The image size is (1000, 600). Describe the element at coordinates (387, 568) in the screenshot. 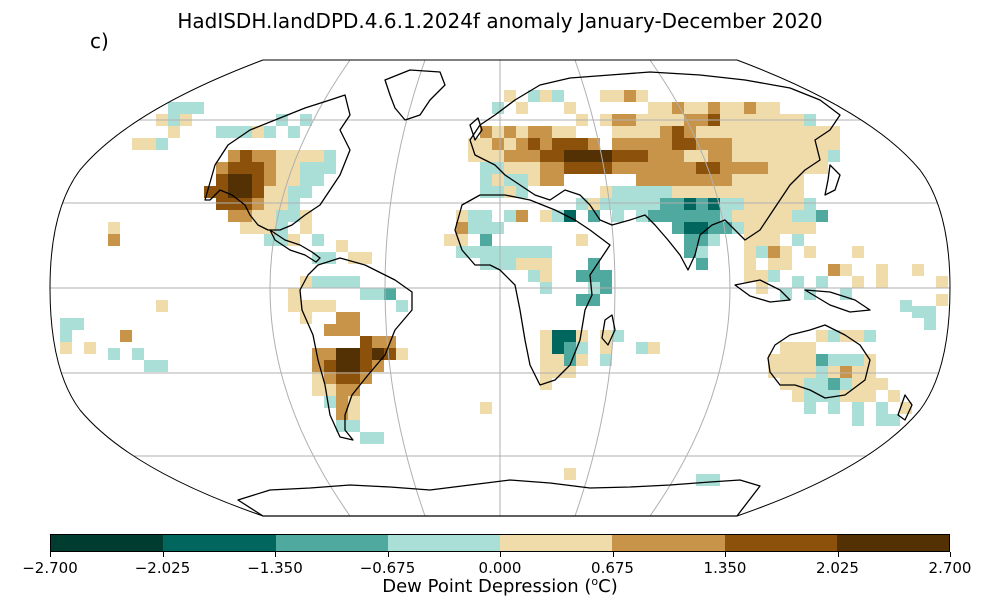

I see `colorbar-tick-label: −0.675` at that location.